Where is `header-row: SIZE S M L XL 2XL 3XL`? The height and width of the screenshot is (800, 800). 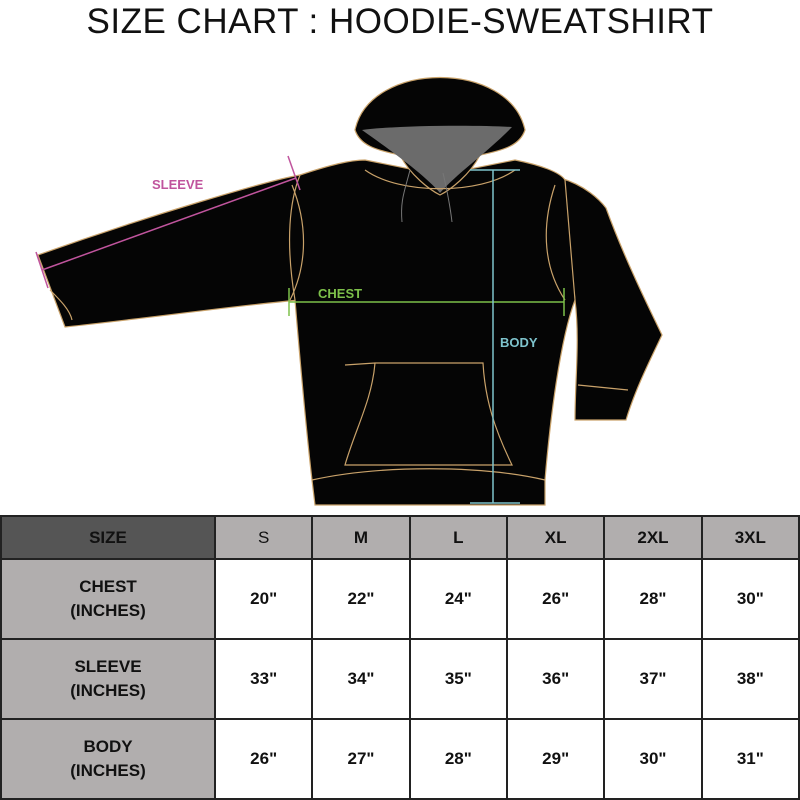 header-row: SIZE S M L XL 2XL 3XL is located at coordinates (400, 537).